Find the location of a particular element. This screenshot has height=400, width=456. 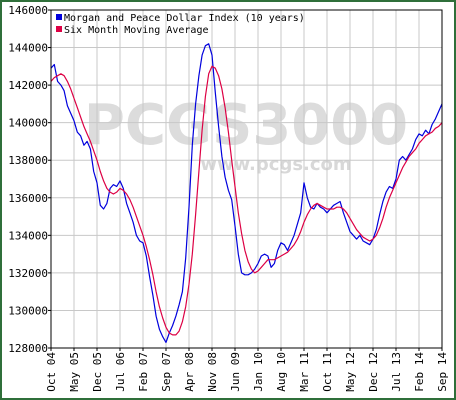

y-tick-label: 144000 is located at coordinates (28, 48).